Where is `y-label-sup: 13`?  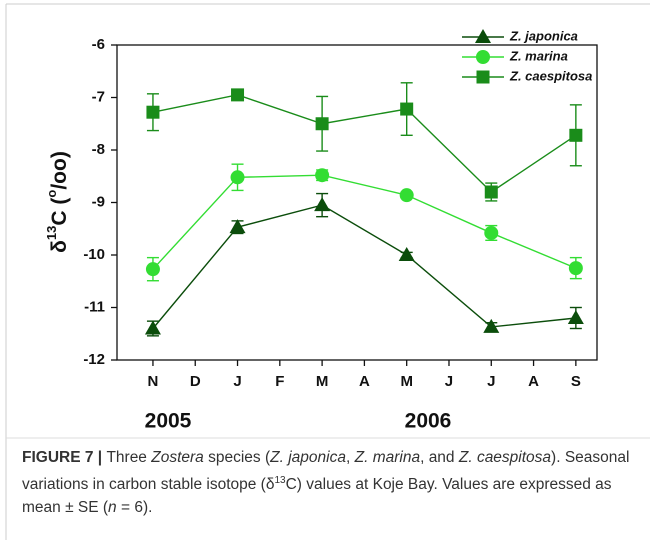
y-label-sup: 13 is located at coordinates (51, 233).